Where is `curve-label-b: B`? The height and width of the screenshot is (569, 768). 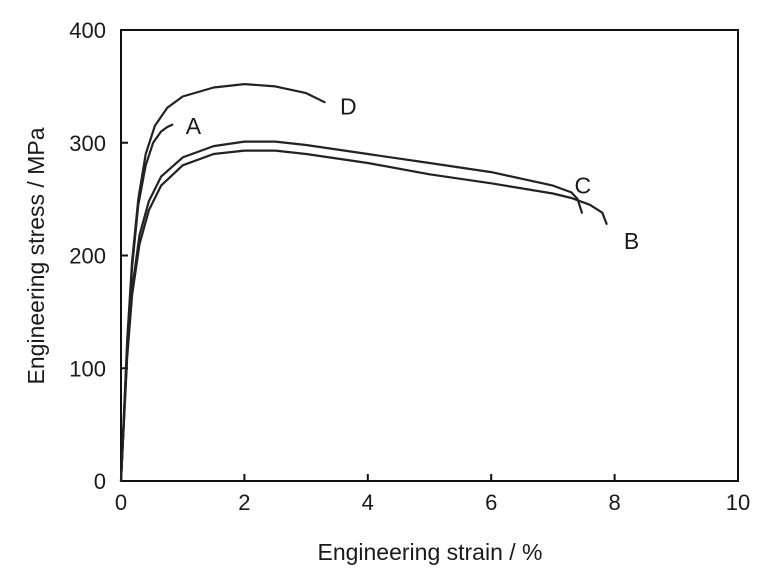 curve-label-b: B is located at coordinates (631, 241).